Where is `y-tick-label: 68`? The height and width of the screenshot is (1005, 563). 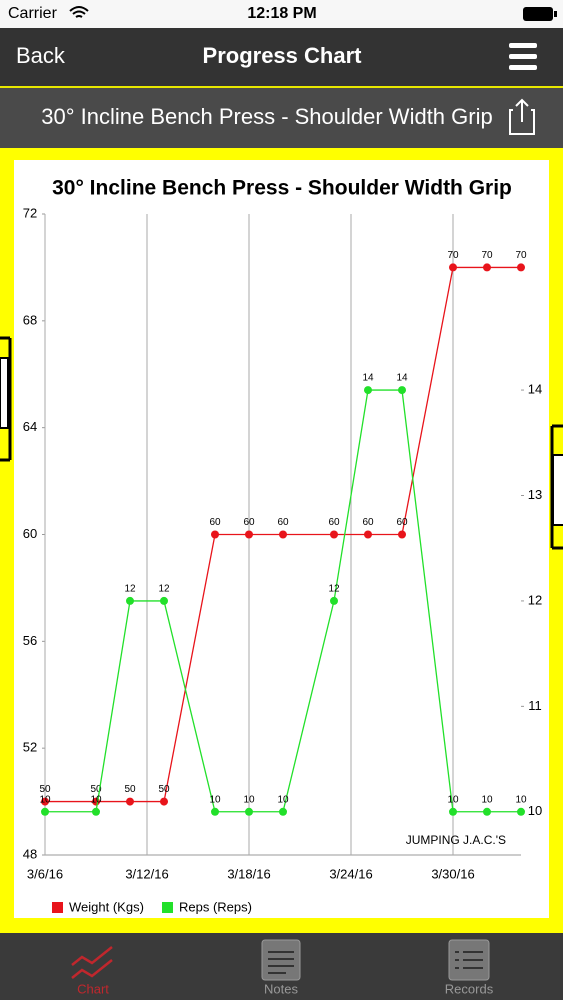
y-tick-label: 68 is located at coordinates (30, 319).